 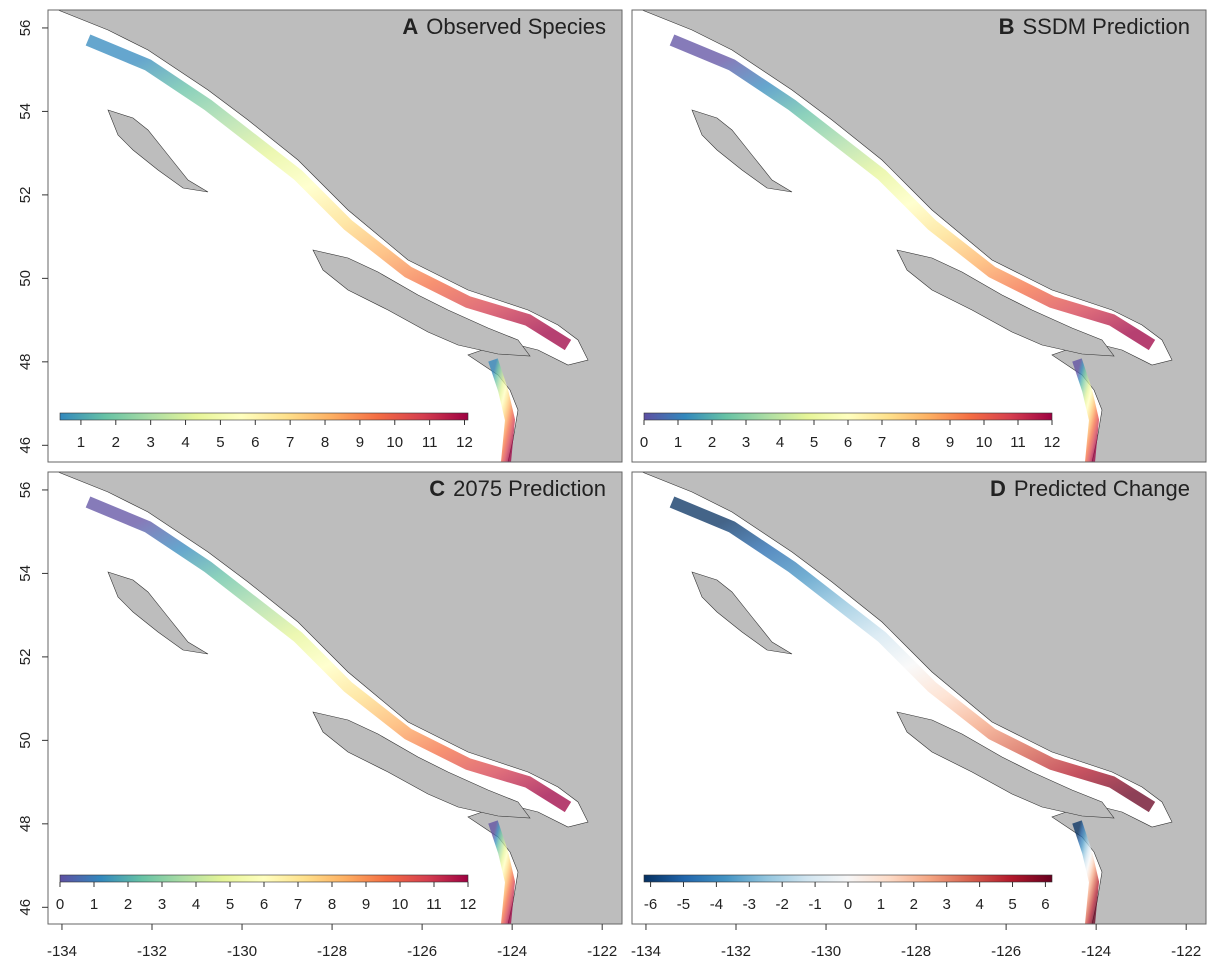 What do you see at coordinates (814, 904) in the screenshot?
I see `colorbar-tick-label: -1` at bounding box center [814, 904].